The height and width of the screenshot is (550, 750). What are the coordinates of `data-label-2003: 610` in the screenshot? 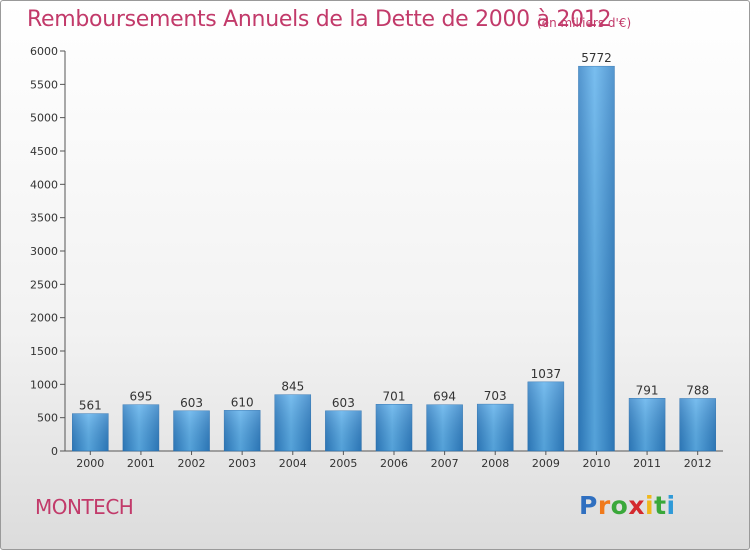 It's located at (242, 402).